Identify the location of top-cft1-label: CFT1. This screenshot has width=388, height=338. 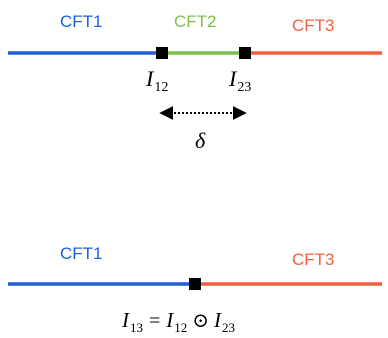
(81, 21).